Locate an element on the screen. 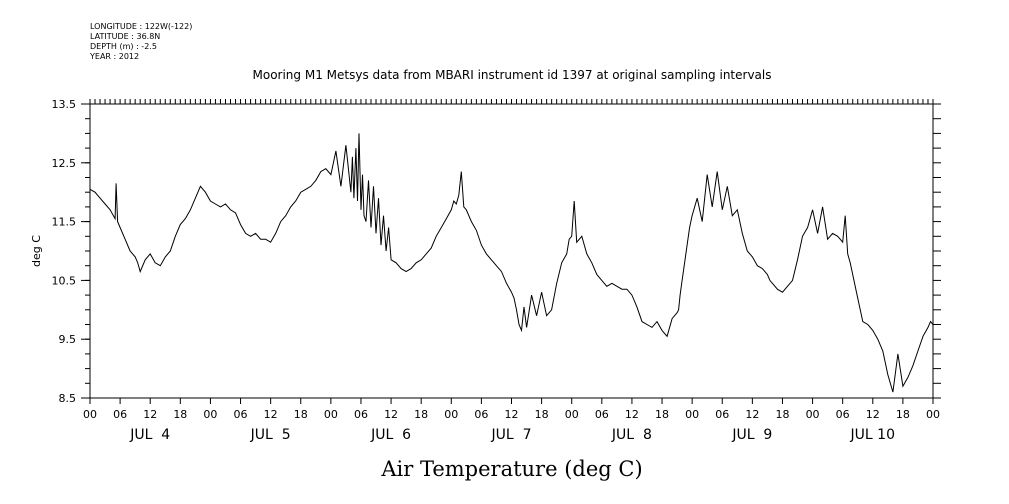  y-tick-label: 11.5 is located at coordinates (64, 222).